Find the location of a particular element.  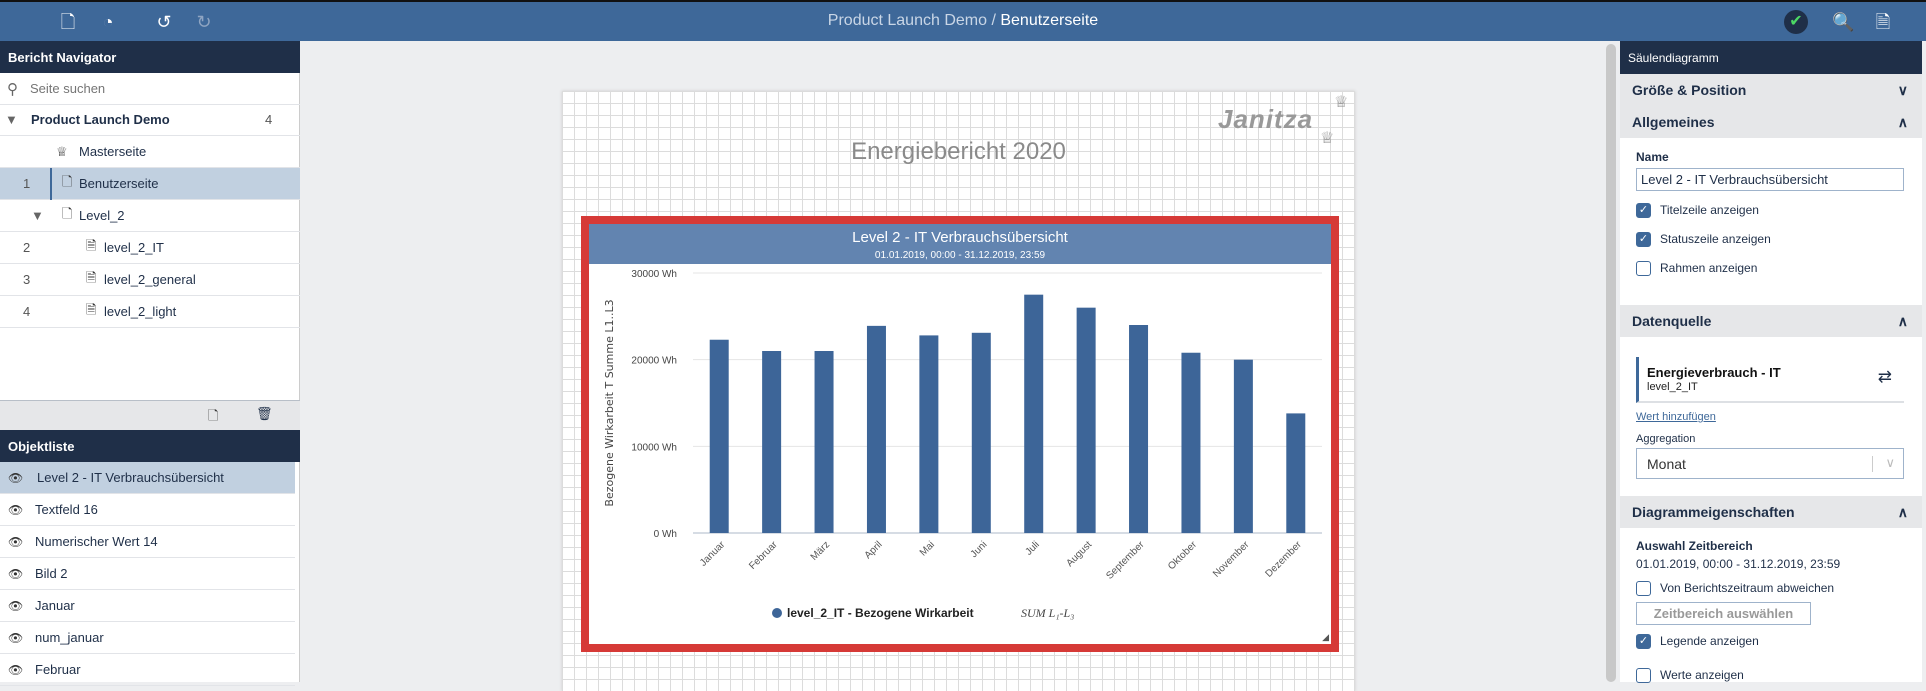

breadcrumb-page: Benutzerseite is located at coordinates (1049, 20).